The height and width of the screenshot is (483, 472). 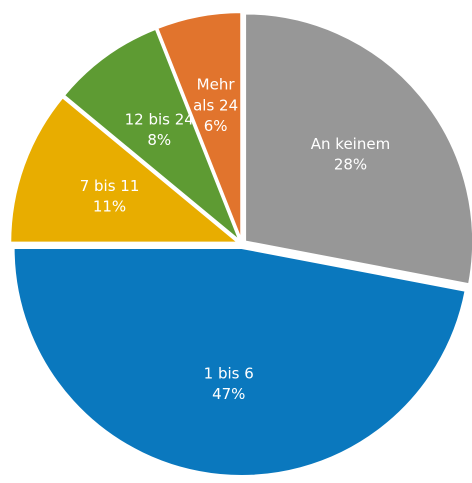 What do you see at coordinates (199, 126) in the screenshot?
I see `pie-slice` at bounding box center [199, 126].